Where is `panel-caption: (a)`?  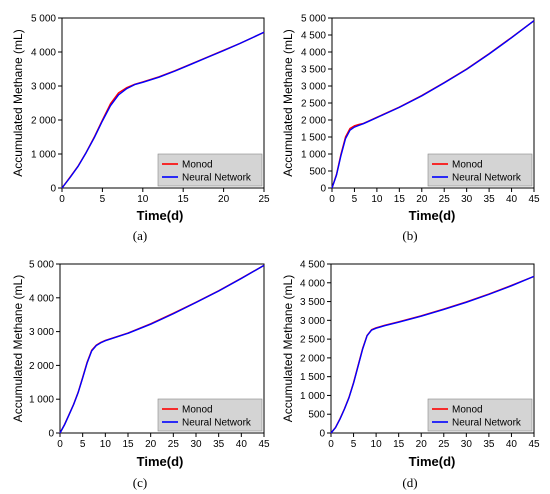 panel-caption: (a) is located at coordinates (140, 235).